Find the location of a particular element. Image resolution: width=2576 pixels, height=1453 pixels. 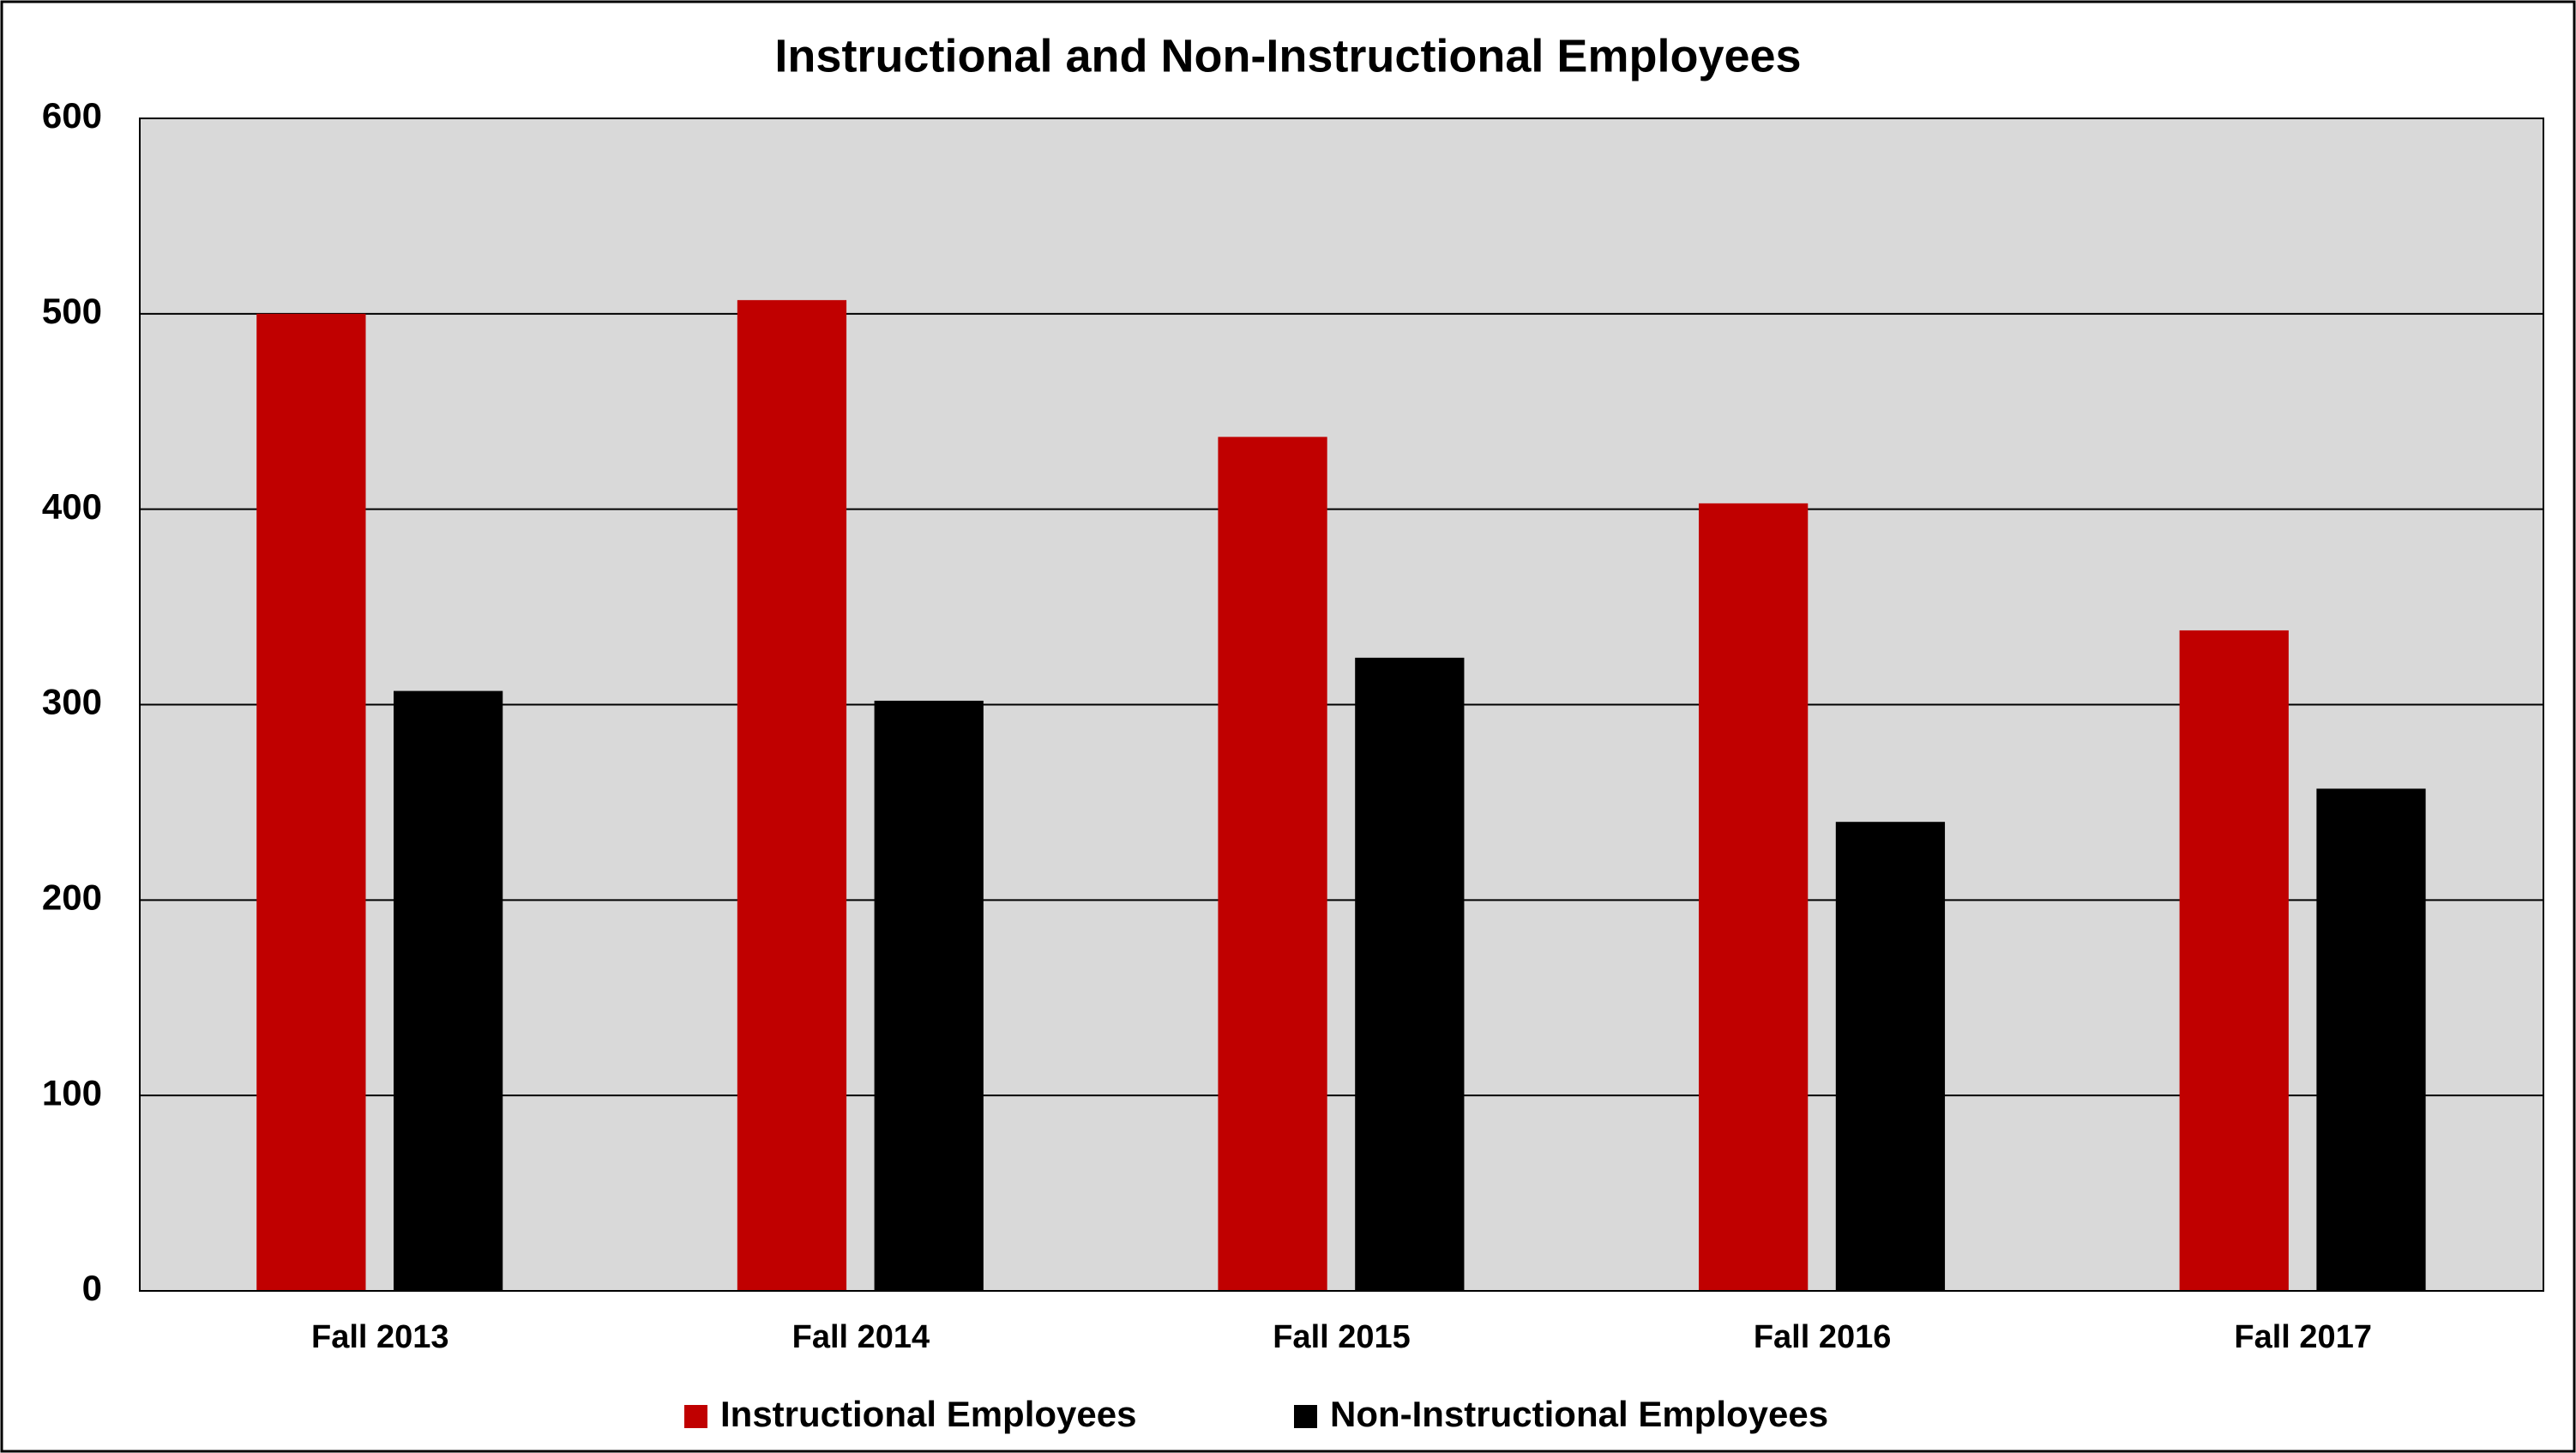

x-tick-label: Fall 2015 is located at coordinates (1342, 1337).